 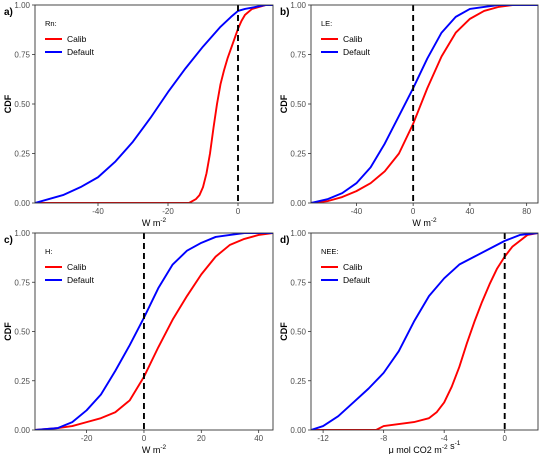 What do you see at coordinates (8, 12) in the screenshot?
I see `panel-label: a)` at bounding box center [8, 12].